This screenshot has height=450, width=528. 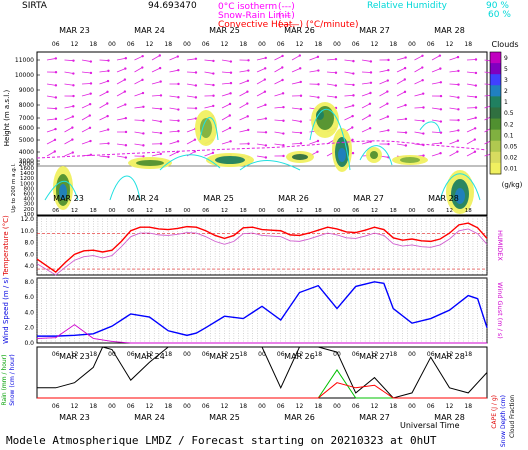 I want to click on day-label-bottom: MAR 24, so click(x=149, y=417).